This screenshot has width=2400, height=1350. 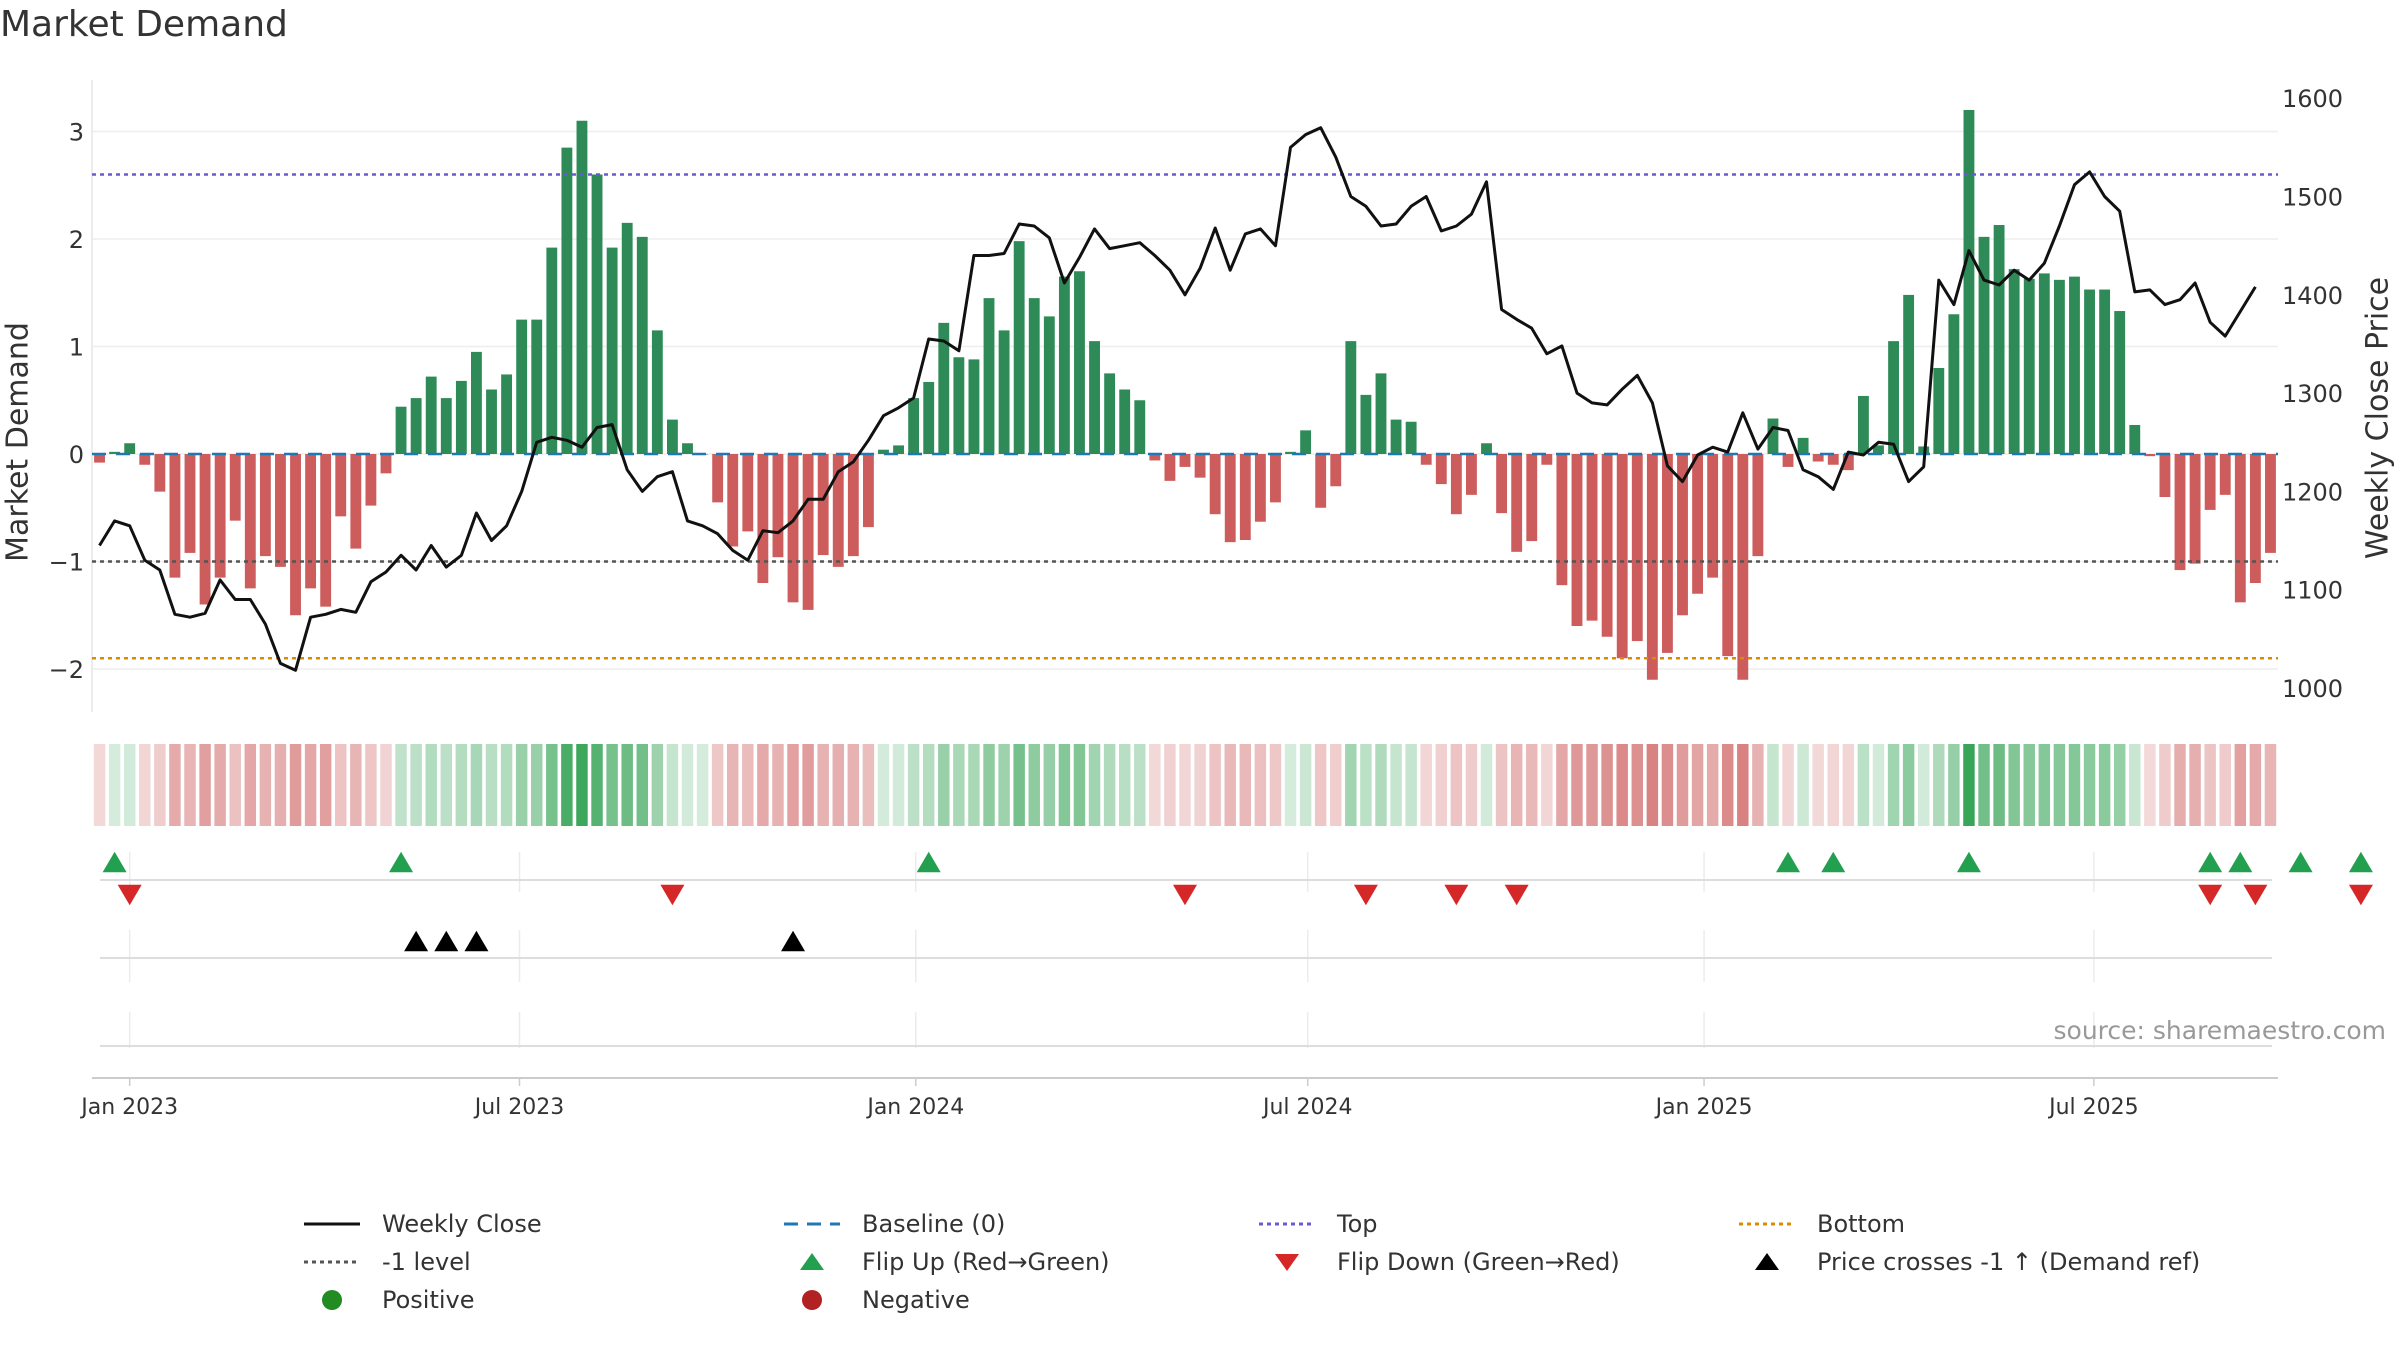 What do you see at coordinates (519, 1107) in the screenshot?
I see `x-tick-label: Jul 2023` at bounding box center [519, 1107].